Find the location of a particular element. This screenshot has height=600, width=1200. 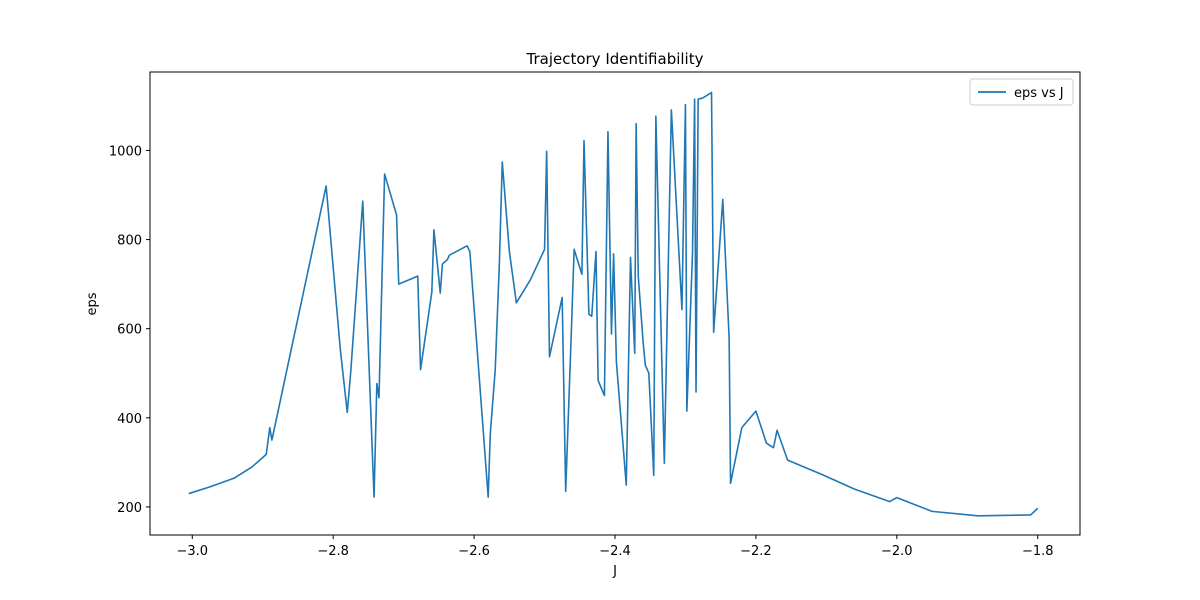

chart-title: Trajectory Identifiability is located at coordinates (615, 59).